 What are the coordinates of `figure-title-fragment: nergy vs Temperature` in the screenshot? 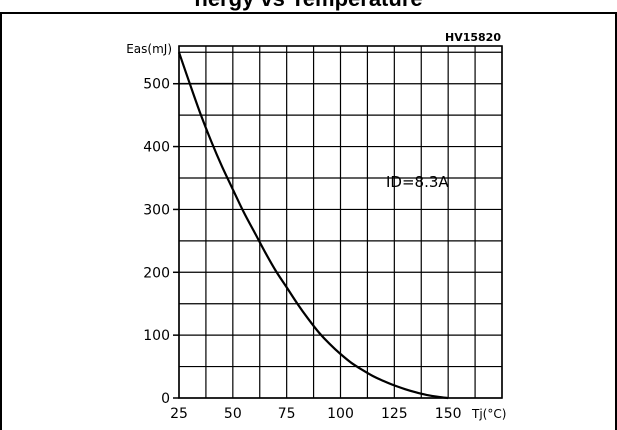 It's located at (308, 6).